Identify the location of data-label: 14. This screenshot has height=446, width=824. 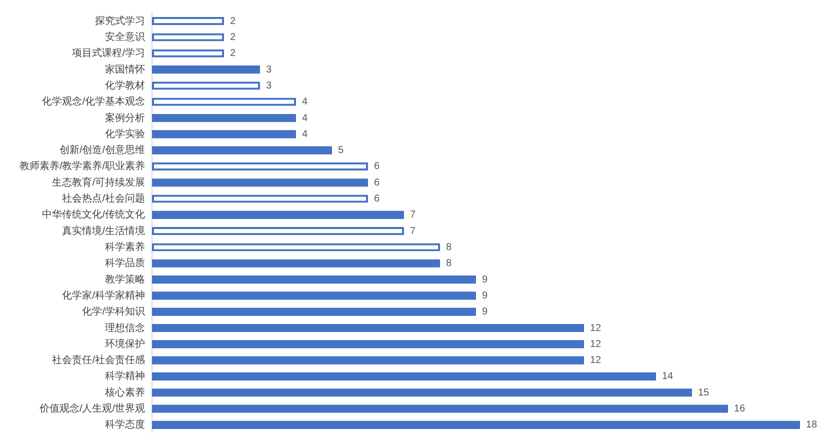
(668, 376).